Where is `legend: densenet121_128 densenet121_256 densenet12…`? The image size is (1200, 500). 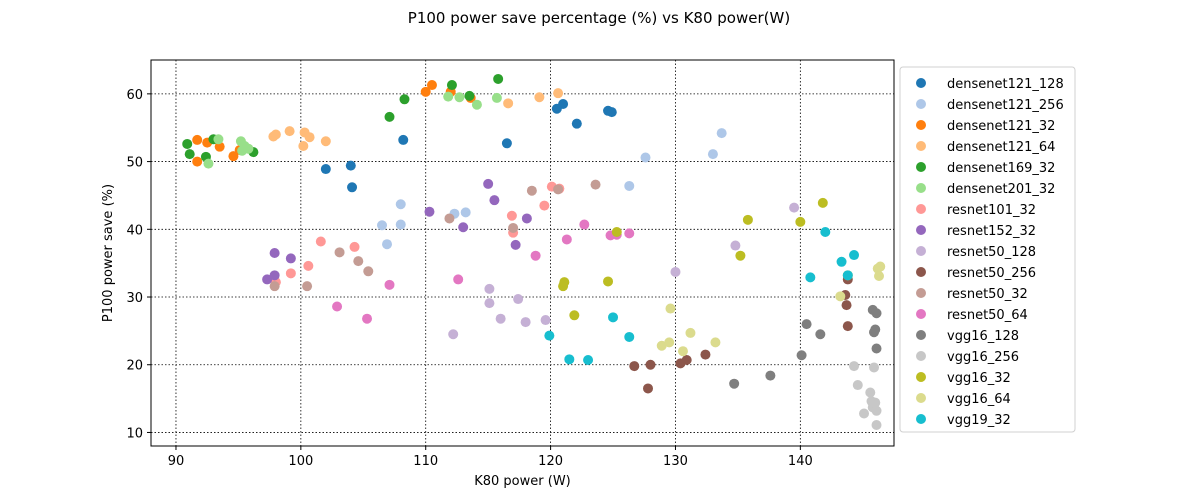
legend: densenet121_128 densenet121_256 densenet12… is located at coordinates (987, 249).